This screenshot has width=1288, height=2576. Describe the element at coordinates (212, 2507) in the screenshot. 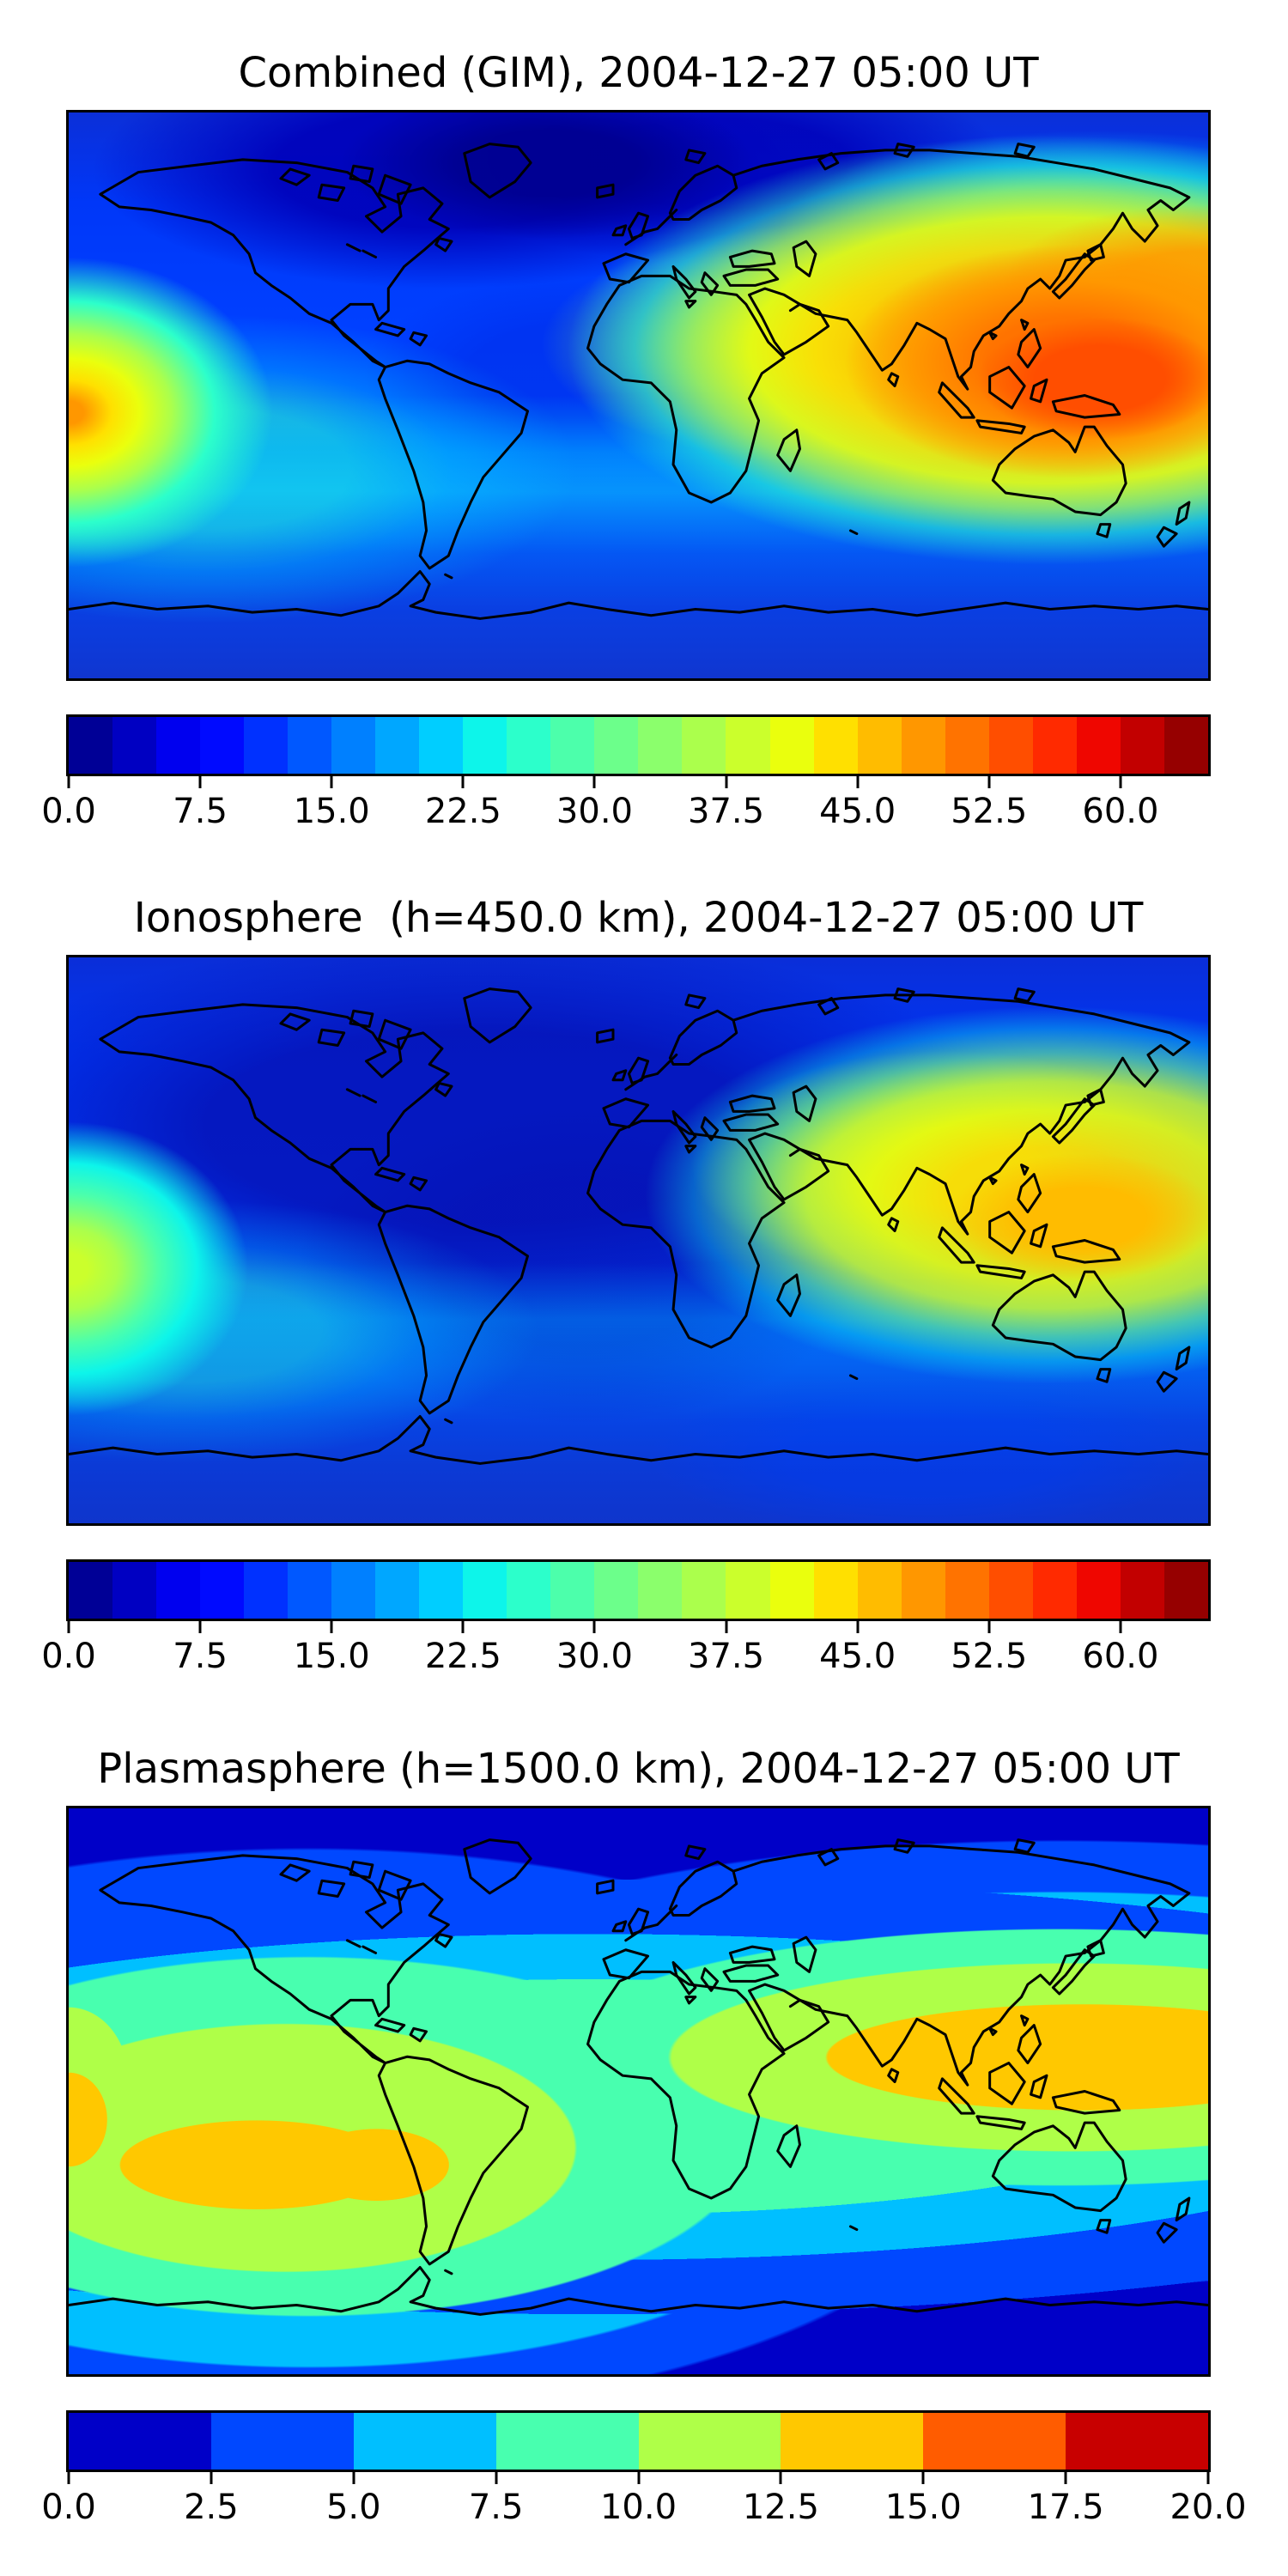

I see `colorbar-tick-label: 2.5` at that location.